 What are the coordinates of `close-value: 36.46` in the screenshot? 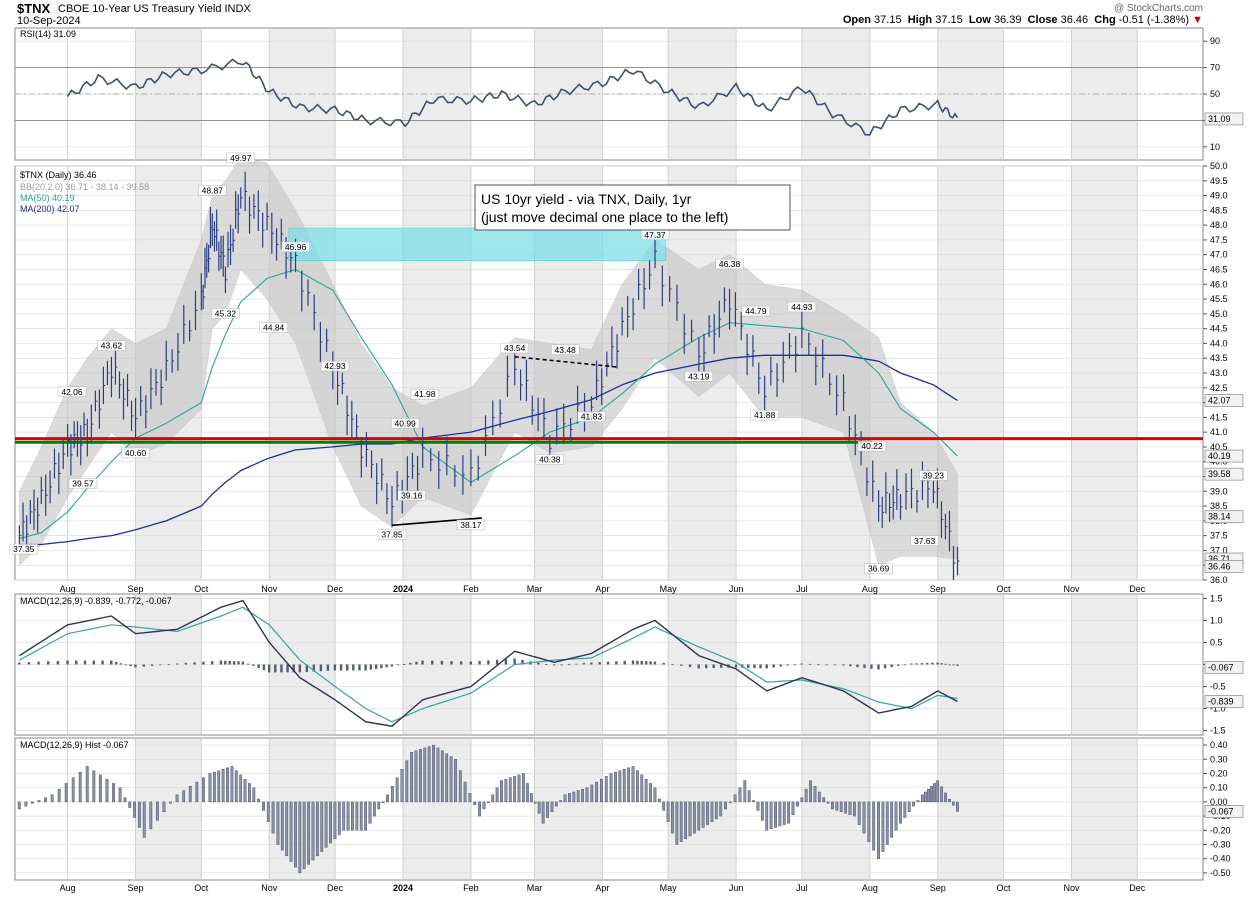 It's located at (1074, 20).